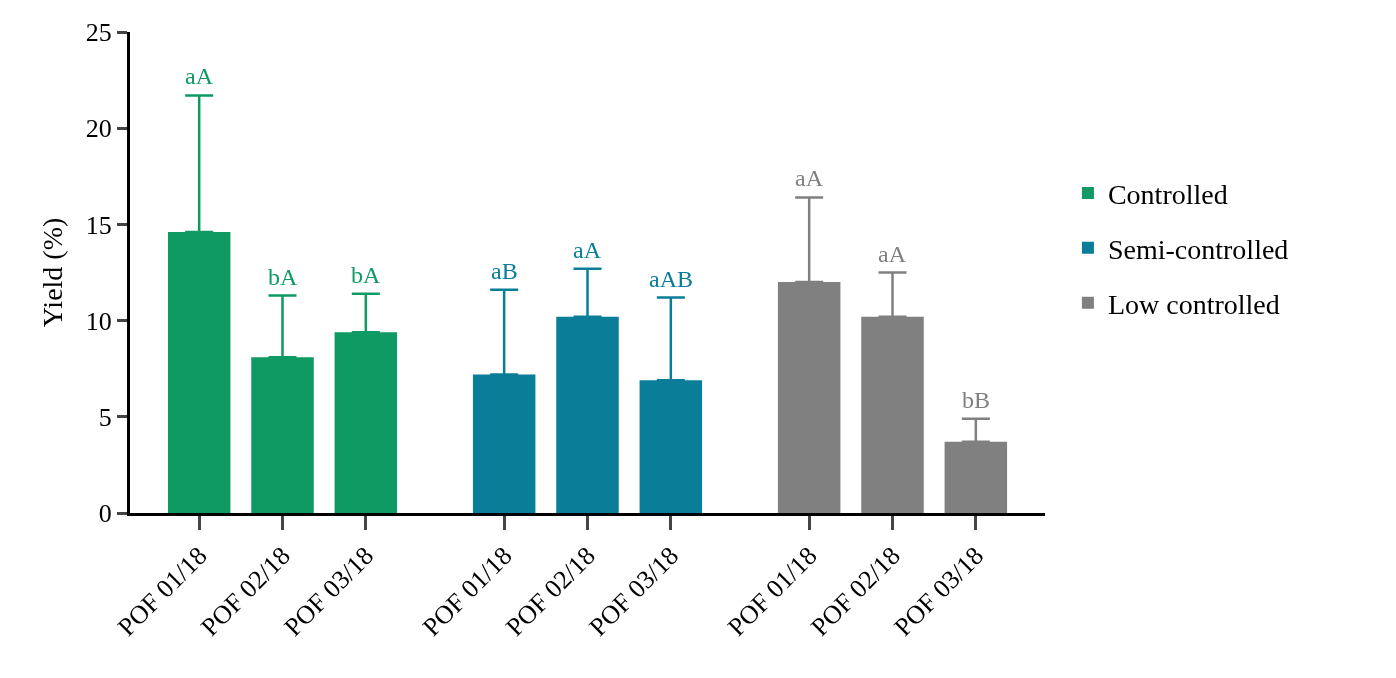  Describe the element at coordinates (98, 129) in the screenshot. I see `y-tick-label: 20` at that location.